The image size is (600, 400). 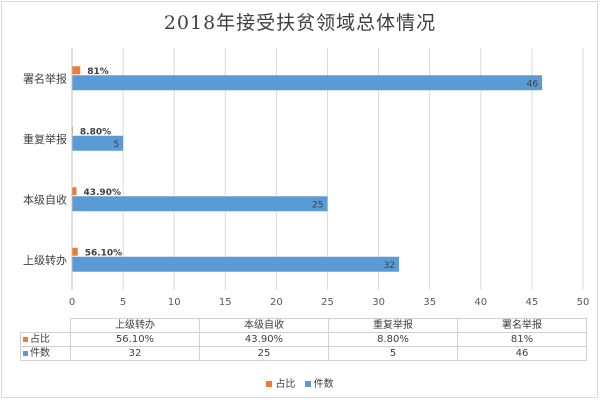 I want to click on series-swatch-ratio, so click(x=25, y=339).